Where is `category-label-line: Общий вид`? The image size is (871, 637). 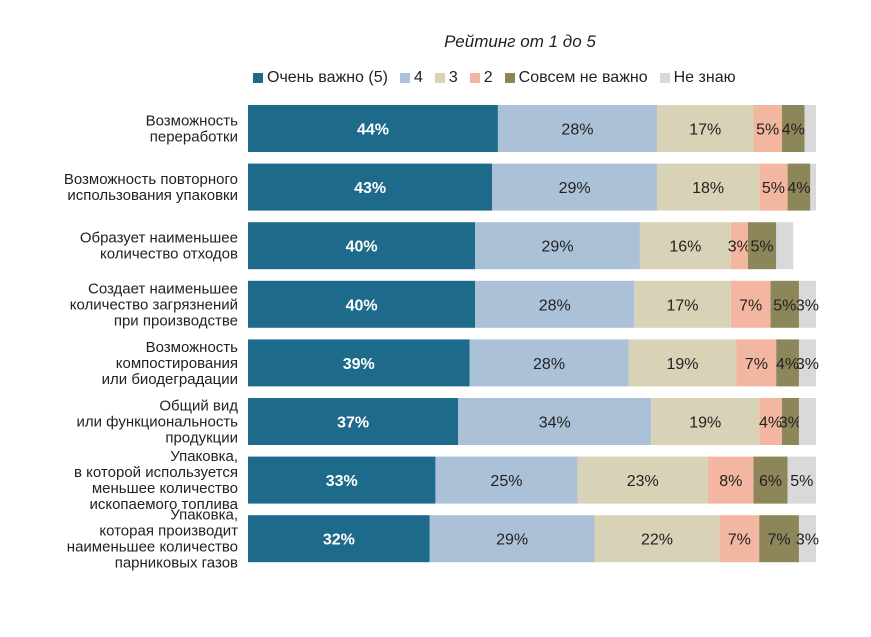
category-label-line: Общий вид is located at coordinates (198, 406).